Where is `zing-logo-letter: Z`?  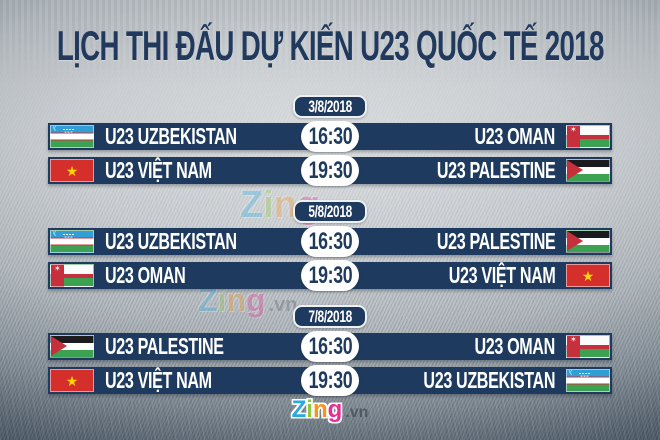
zing-logo-letter: Z is located at coordinates (299, 409).